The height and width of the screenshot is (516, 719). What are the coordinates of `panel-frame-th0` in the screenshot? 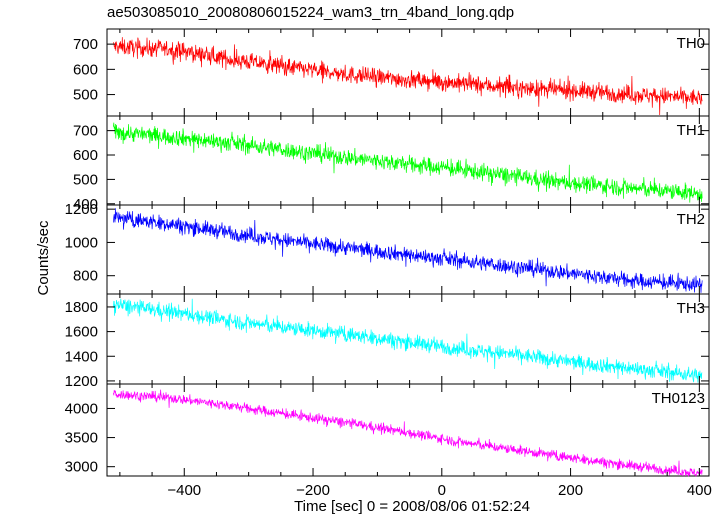 It's located at (408, 72).